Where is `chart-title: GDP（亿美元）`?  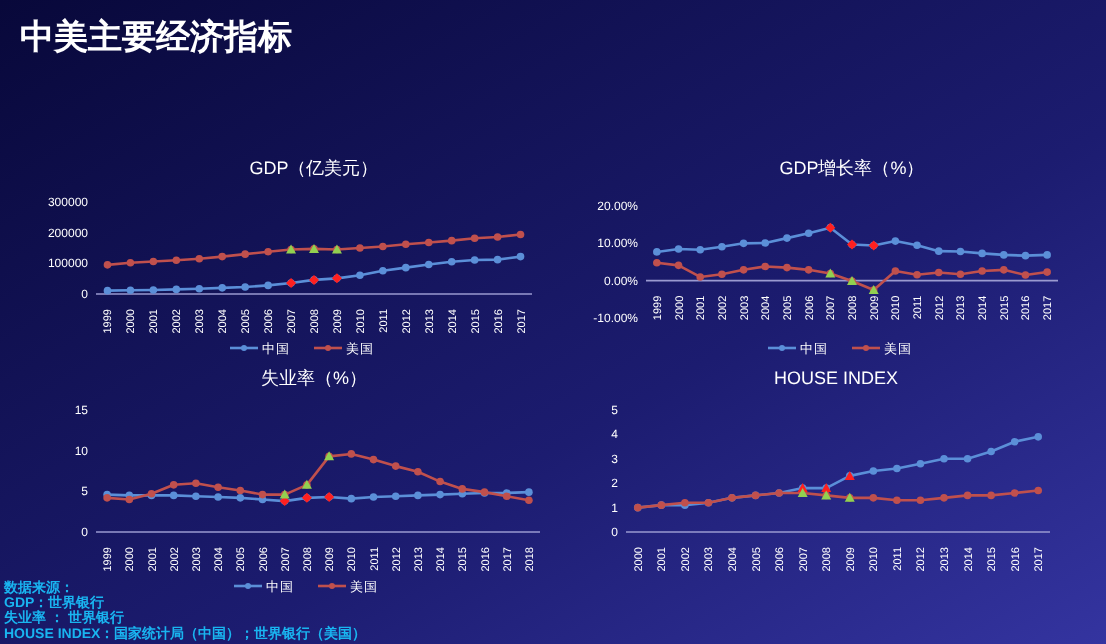
chart-title: GDP（亿美元） is located at coordinates (314, 168).